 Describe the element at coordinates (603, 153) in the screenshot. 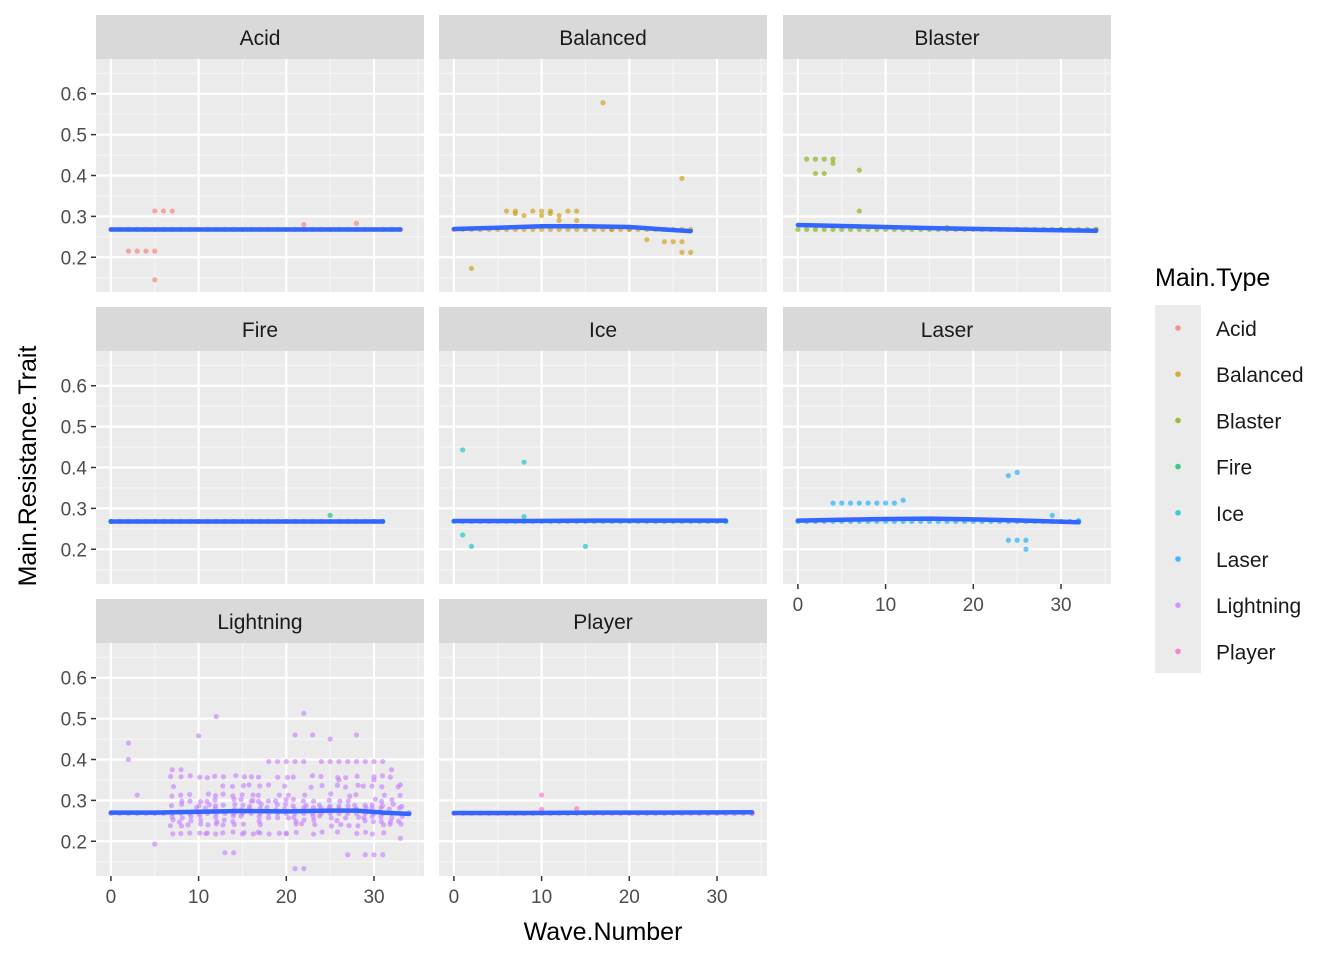

I see `panel-balanced: Balanced` at that location.